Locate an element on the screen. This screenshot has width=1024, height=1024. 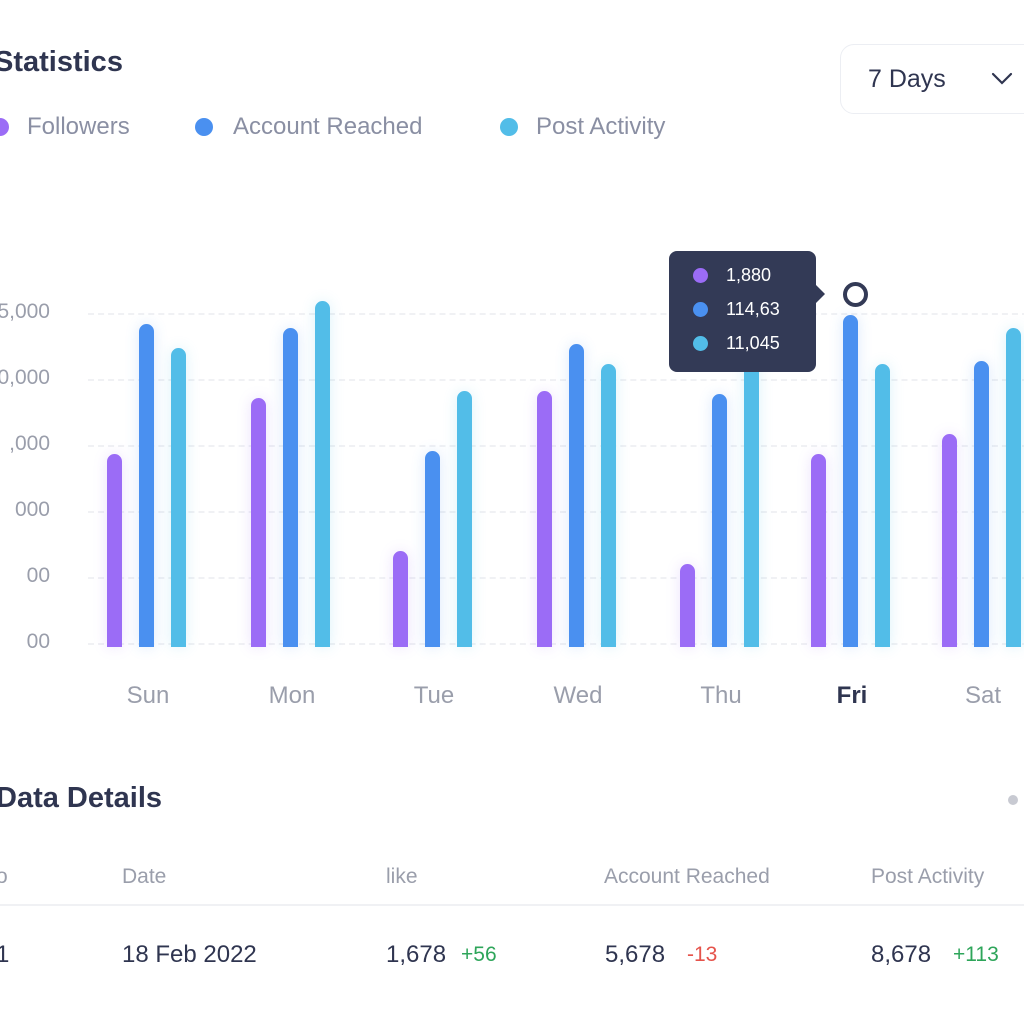
legend-label: Followers is located at coordinates (78, 126).